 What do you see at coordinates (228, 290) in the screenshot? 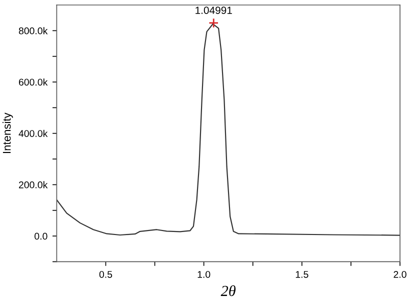
I see `x-axis-title: 2θ` at bounding box center [228, 290].